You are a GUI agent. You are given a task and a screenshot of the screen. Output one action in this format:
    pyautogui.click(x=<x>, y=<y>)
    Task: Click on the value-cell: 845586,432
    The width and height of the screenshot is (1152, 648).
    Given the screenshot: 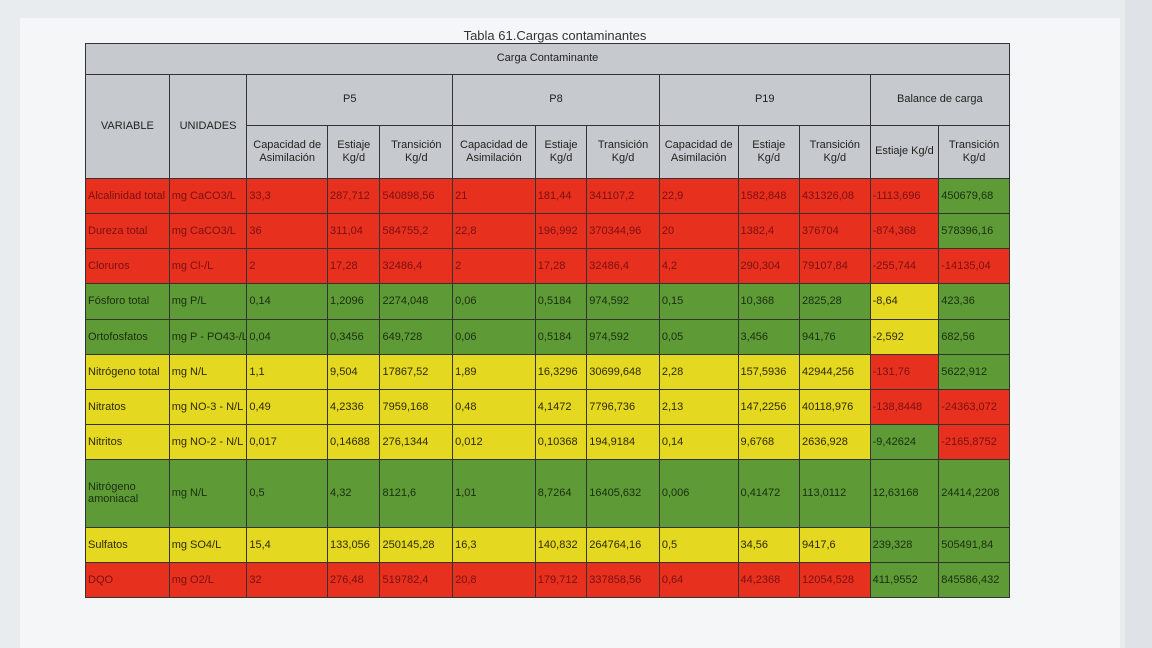 What is the action you would take?
    pyautogui.click(x=974, y=580)
    